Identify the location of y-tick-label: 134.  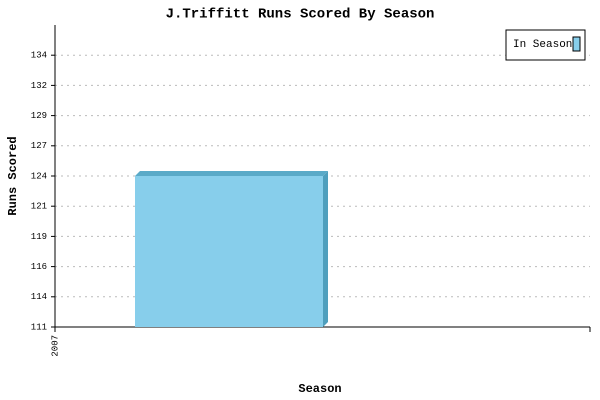
(39, 56).